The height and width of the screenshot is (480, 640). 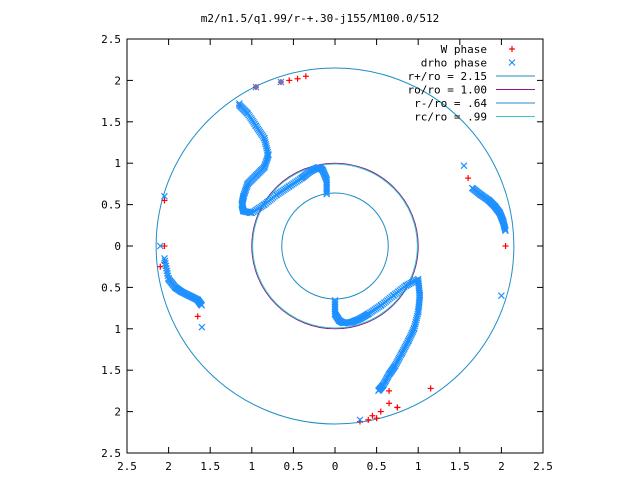 What do you see at coordinates (117, 412) in the screenshot?
I see `y-tick-label-1: 2` at bounding box center [117, 412].